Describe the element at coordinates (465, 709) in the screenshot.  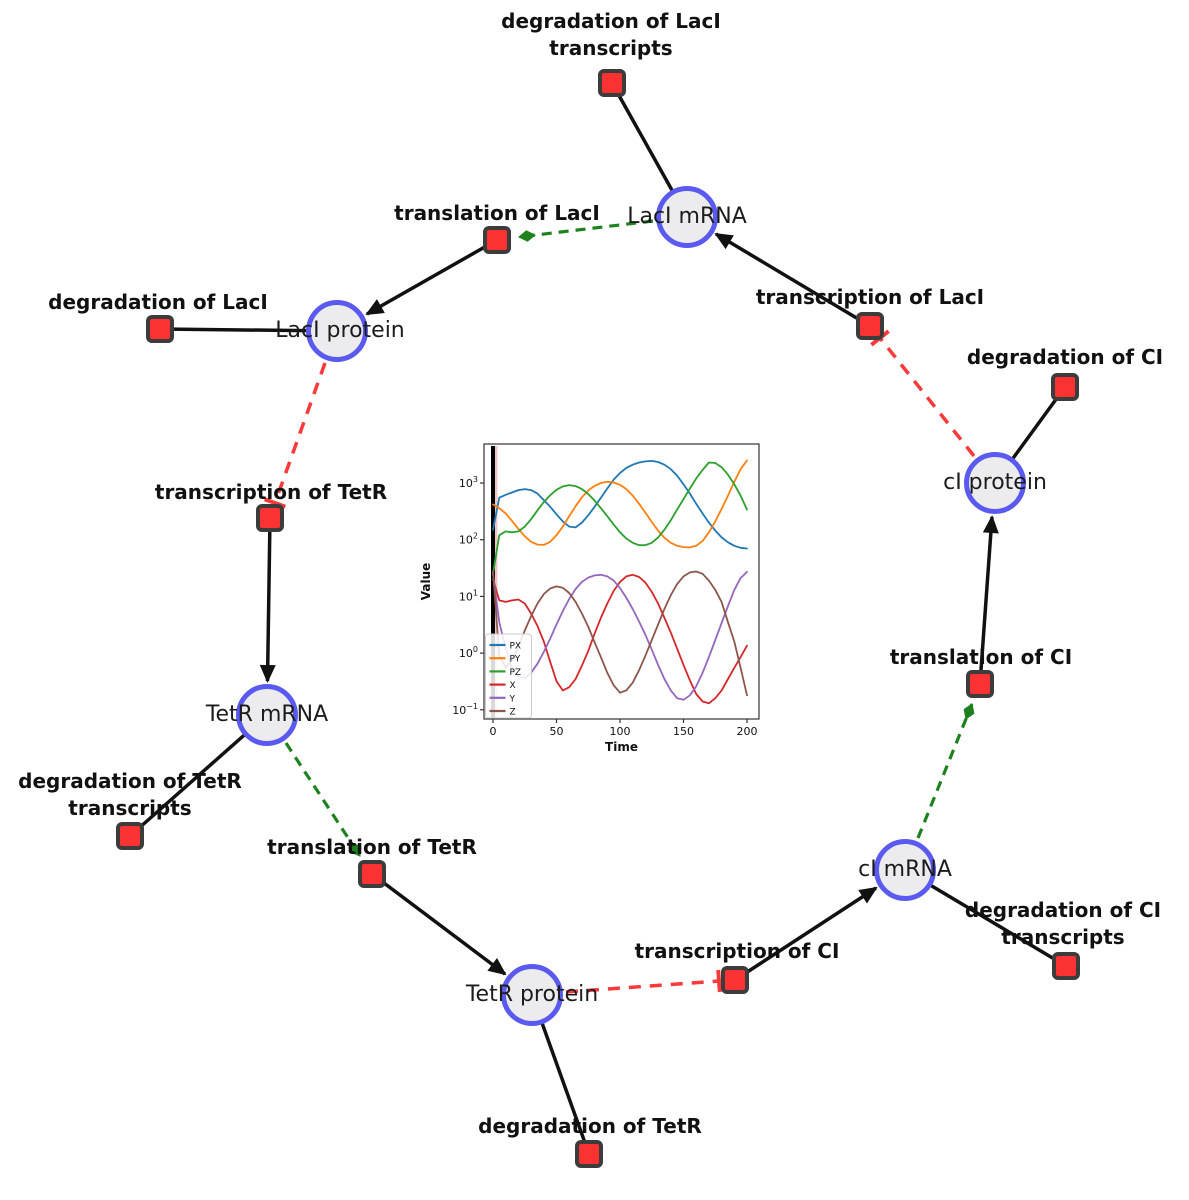
I see `svg-text: 10−1` at that location.